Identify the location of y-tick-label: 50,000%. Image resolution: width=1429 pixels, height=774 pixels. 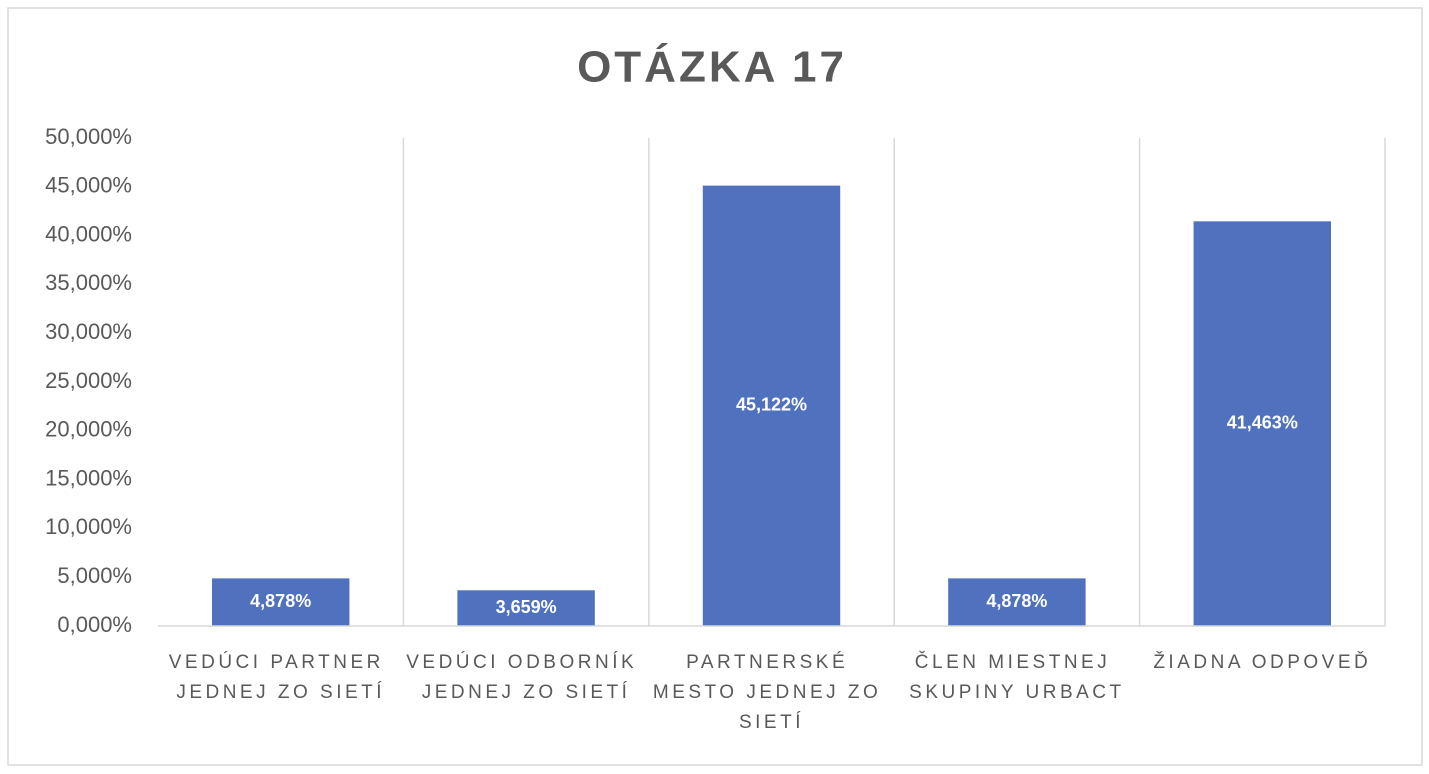
(88, 136).